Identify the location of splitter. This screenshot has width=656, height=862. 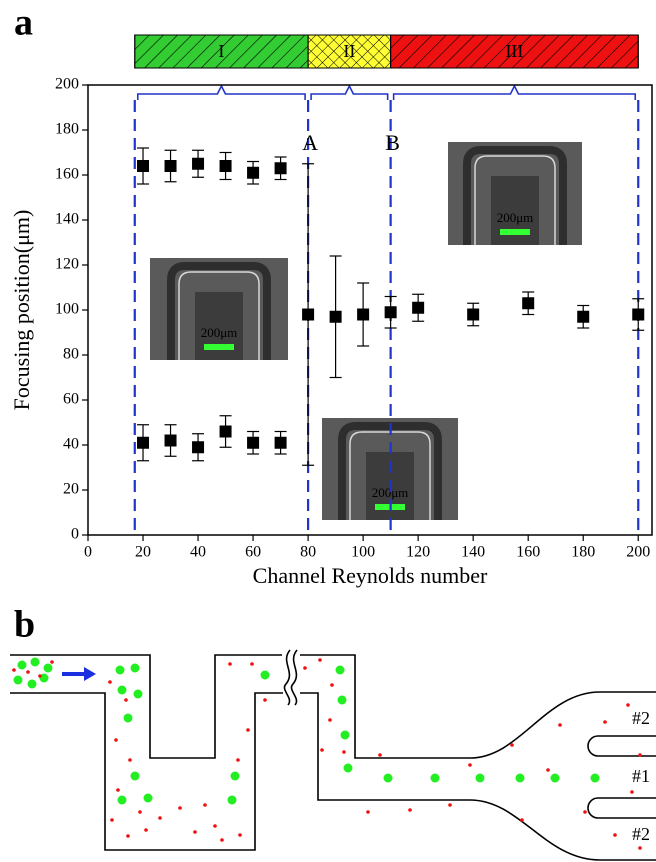
(621, 746).